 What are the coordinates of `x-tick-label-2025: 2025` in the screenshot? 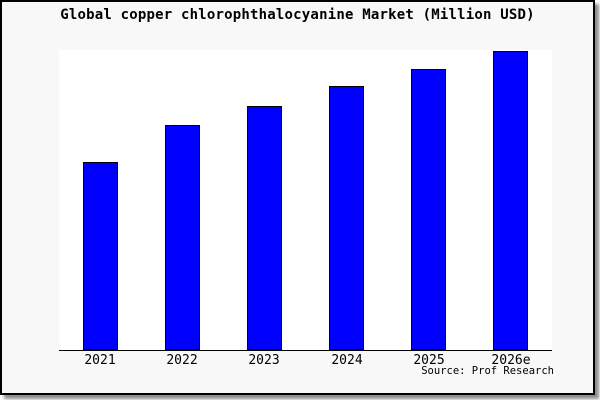 It's located at (429, 360).